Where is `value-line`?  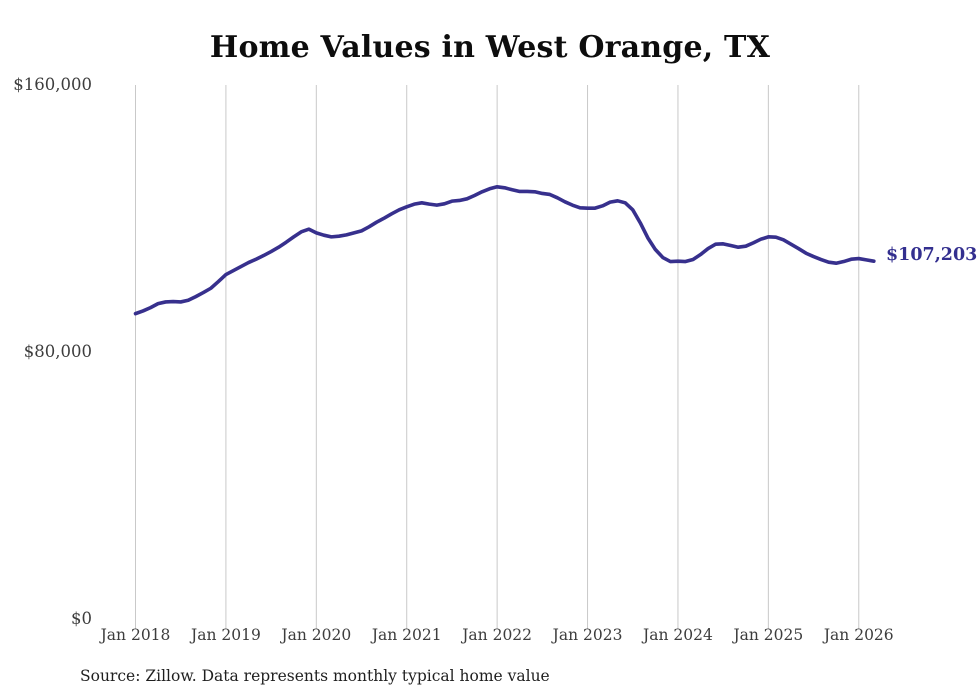
value-line is located at coordinates (504, 250).